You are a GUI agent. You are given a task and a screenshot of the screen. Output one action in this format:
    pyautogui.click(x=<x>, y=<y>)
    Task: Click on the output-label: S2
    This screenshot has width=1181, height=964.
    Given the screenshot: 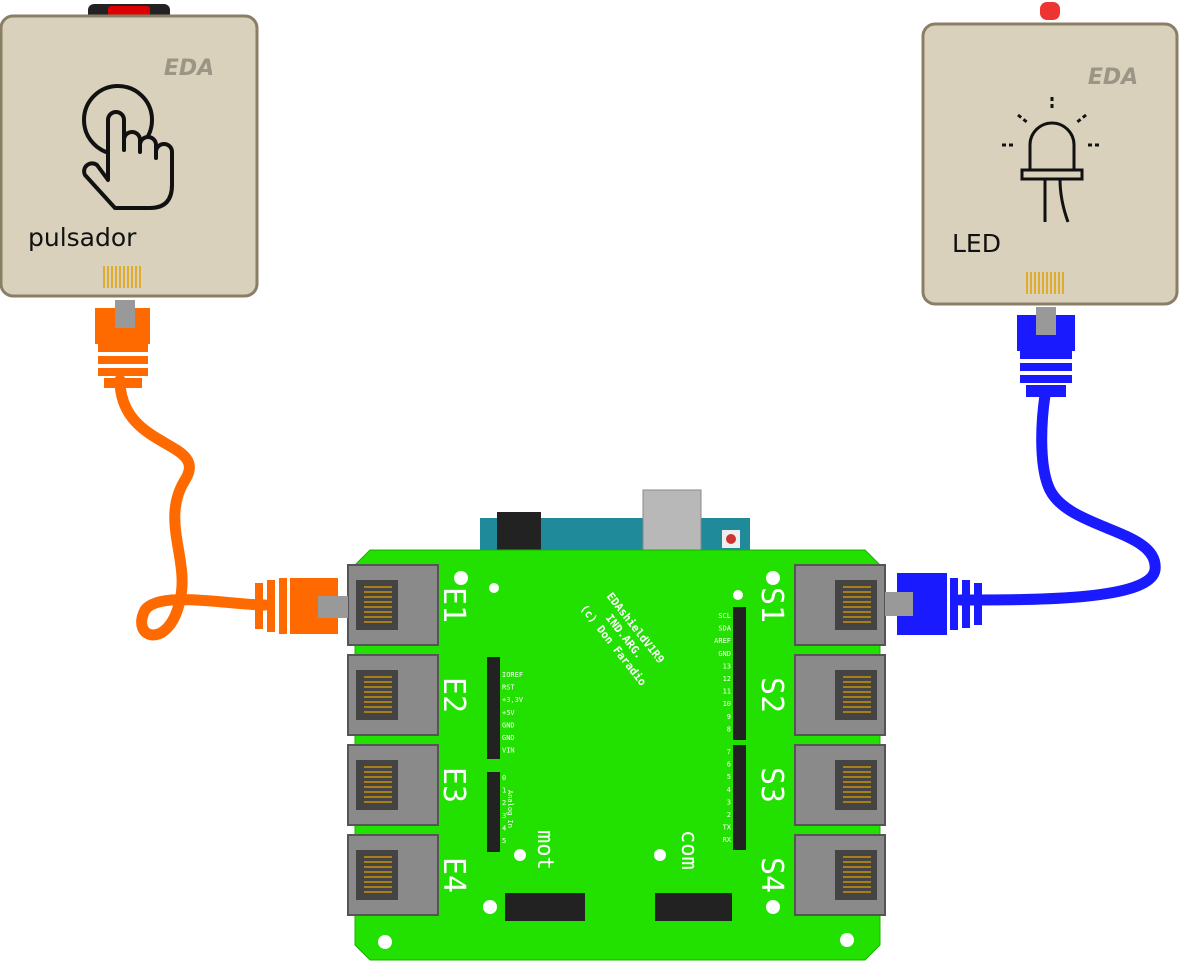 What is the action you would take?
    pyautogui.click(x=771, y=695)
    